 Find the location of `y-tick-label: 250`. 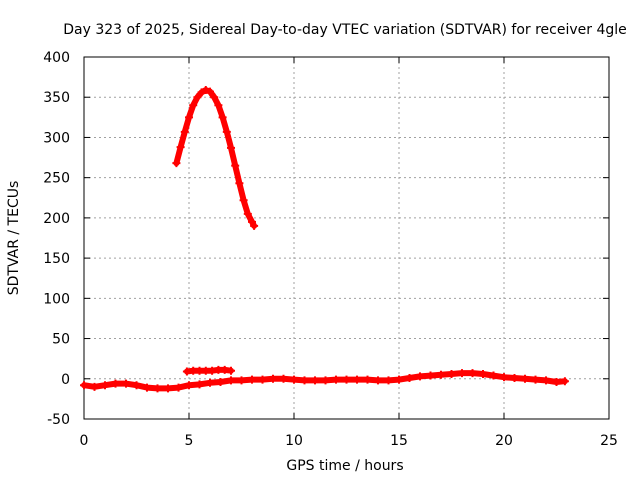

y-tick-label: 250 is located at coordinates (56, 179).